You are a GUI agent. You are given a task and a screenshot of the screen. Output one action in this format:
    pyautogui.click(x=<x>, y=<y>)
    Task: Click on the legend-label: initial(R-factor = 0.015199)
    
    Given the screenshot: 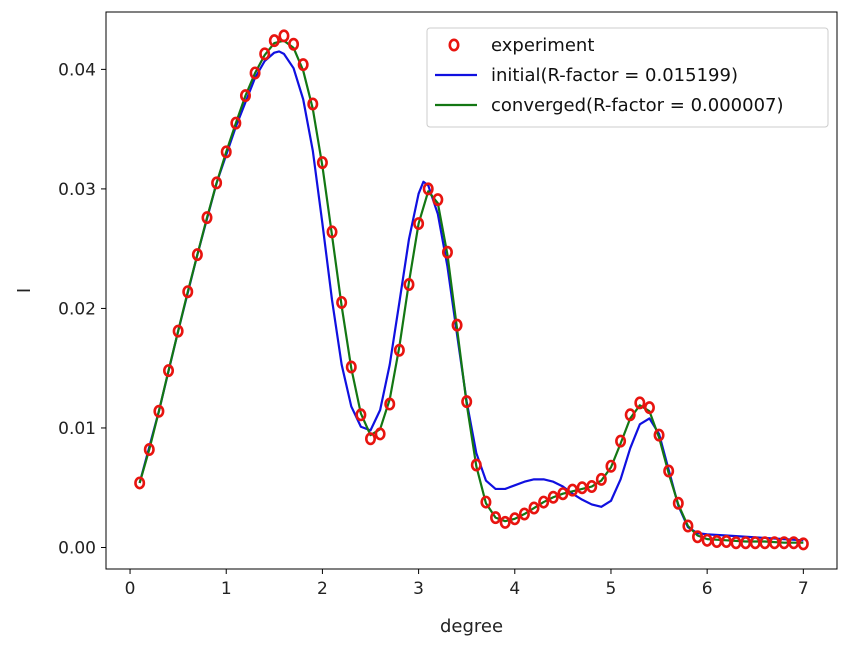 What is the action you would take?
    pyautogui.click(x=614, y=75)
    